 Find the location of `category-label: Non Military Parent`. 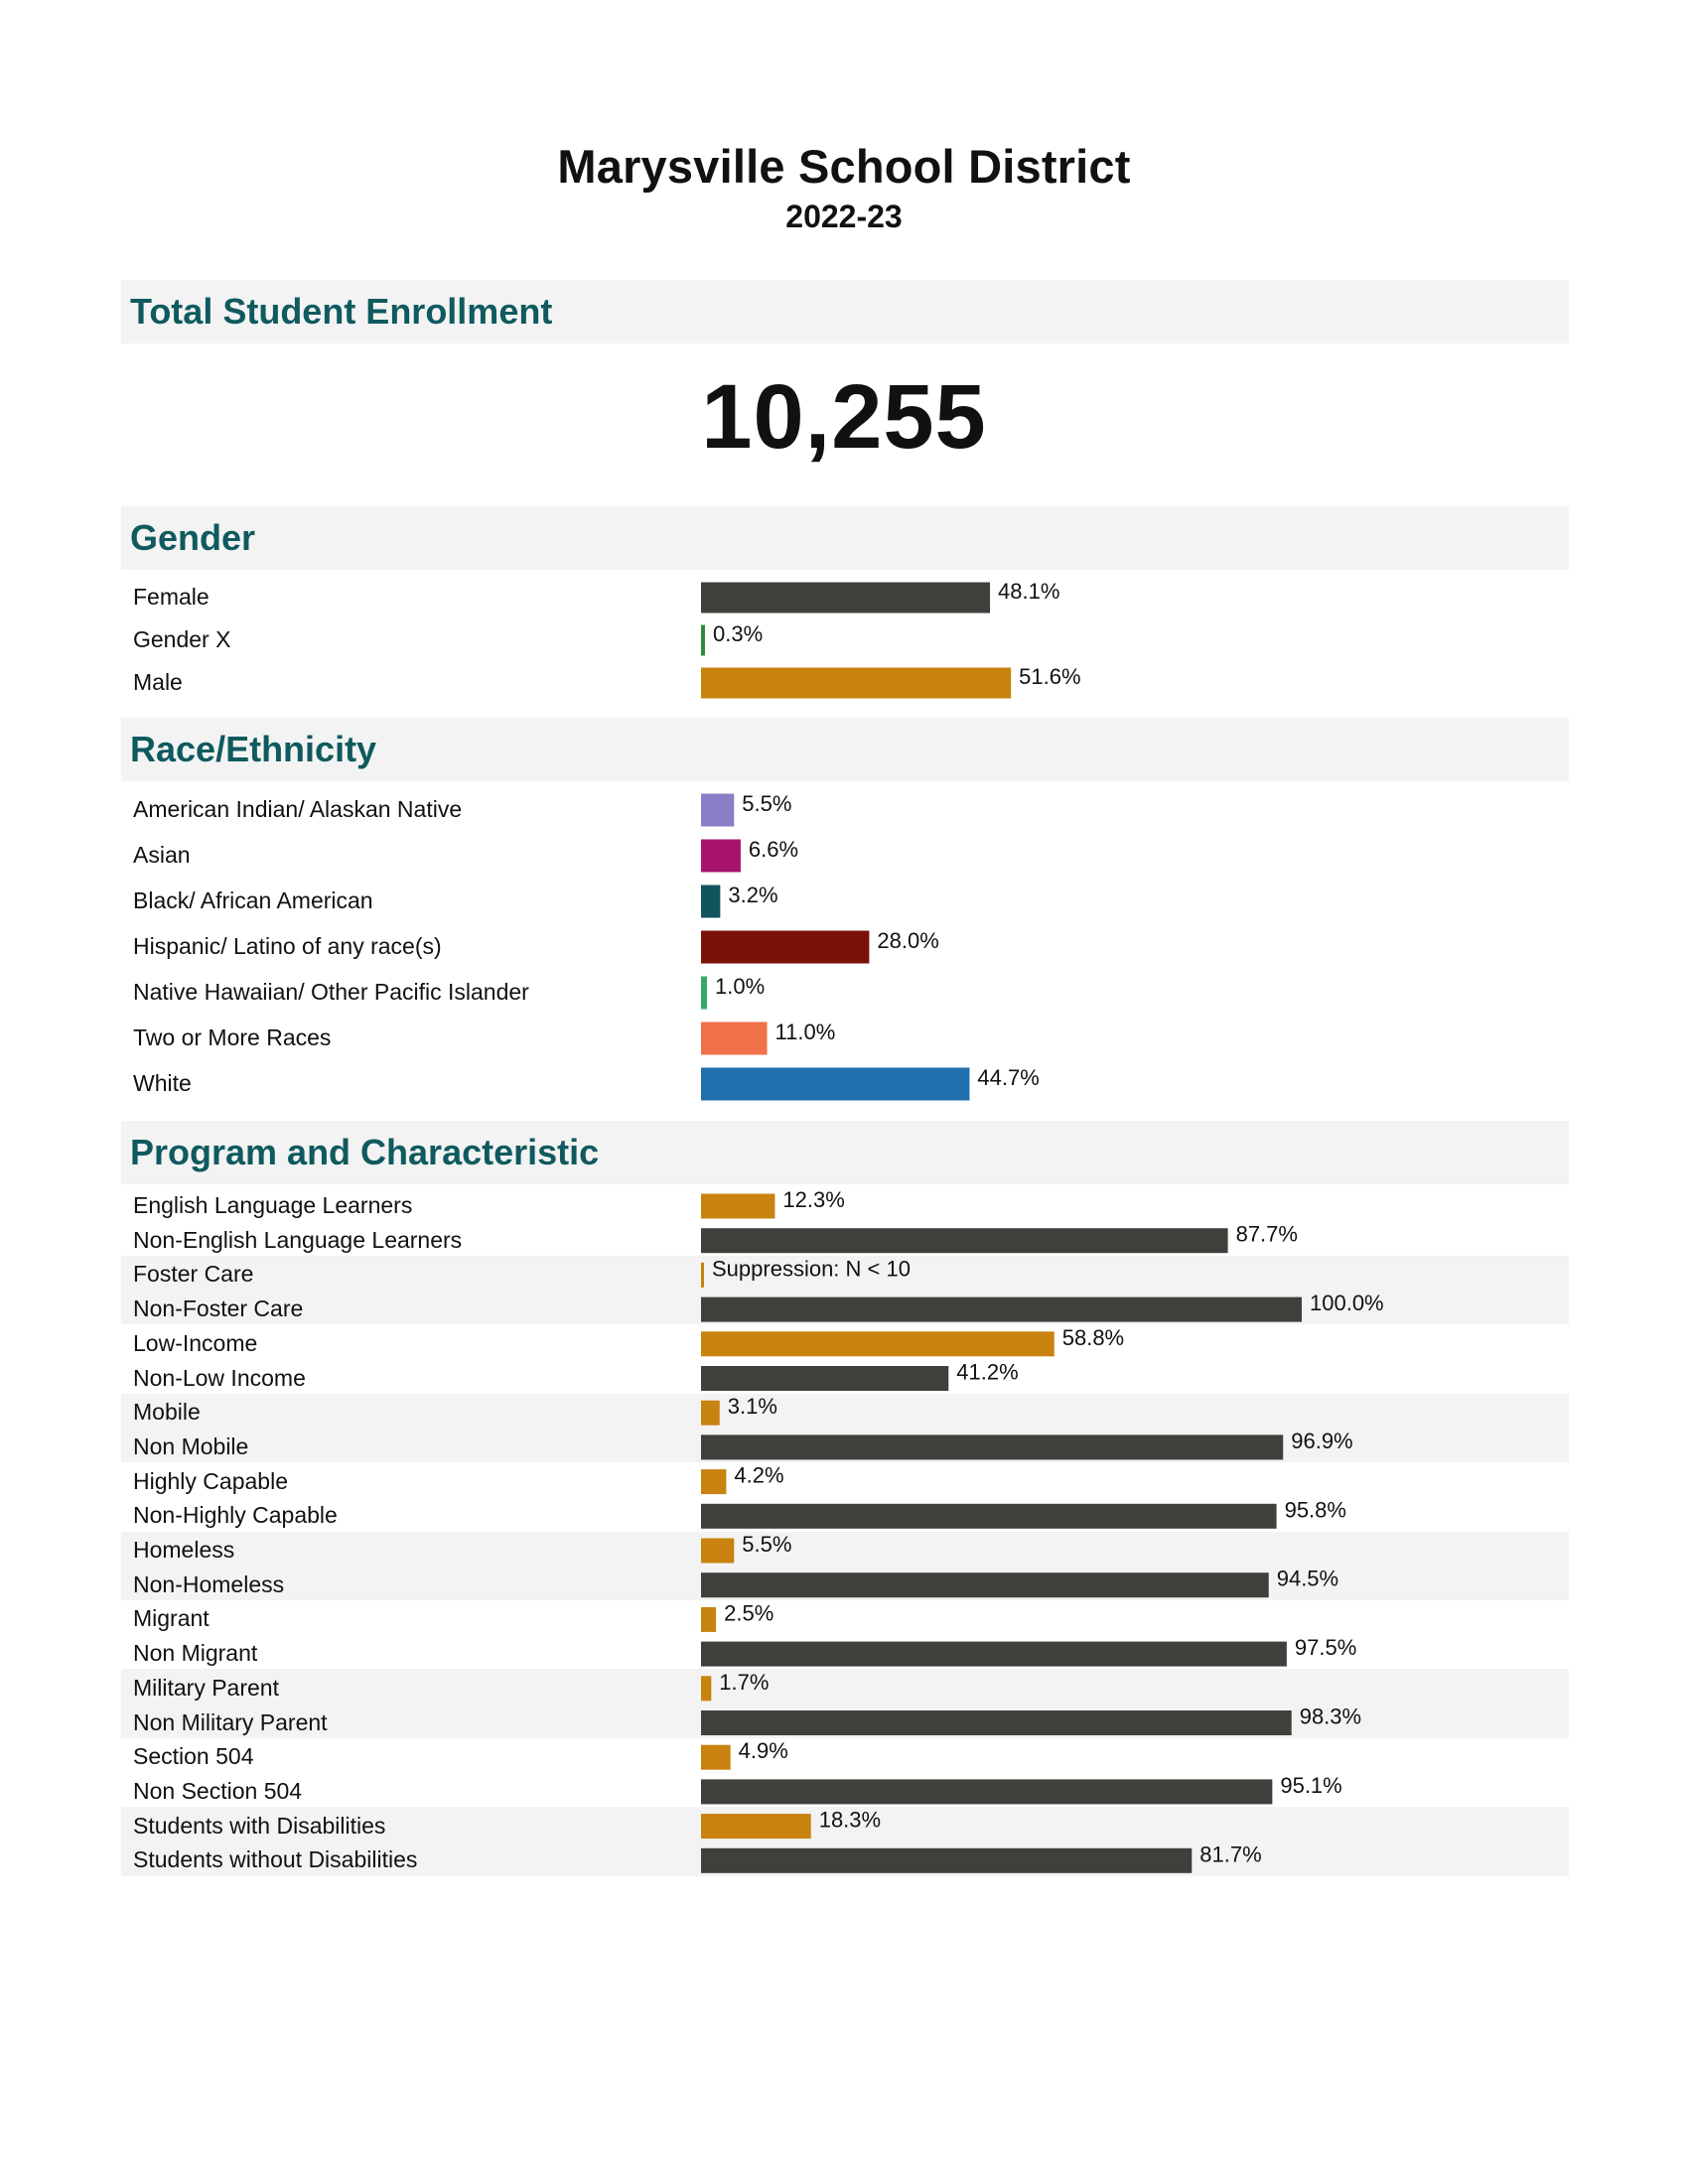

category-label: Non Military Parent is located at coordinates (230, 1721).